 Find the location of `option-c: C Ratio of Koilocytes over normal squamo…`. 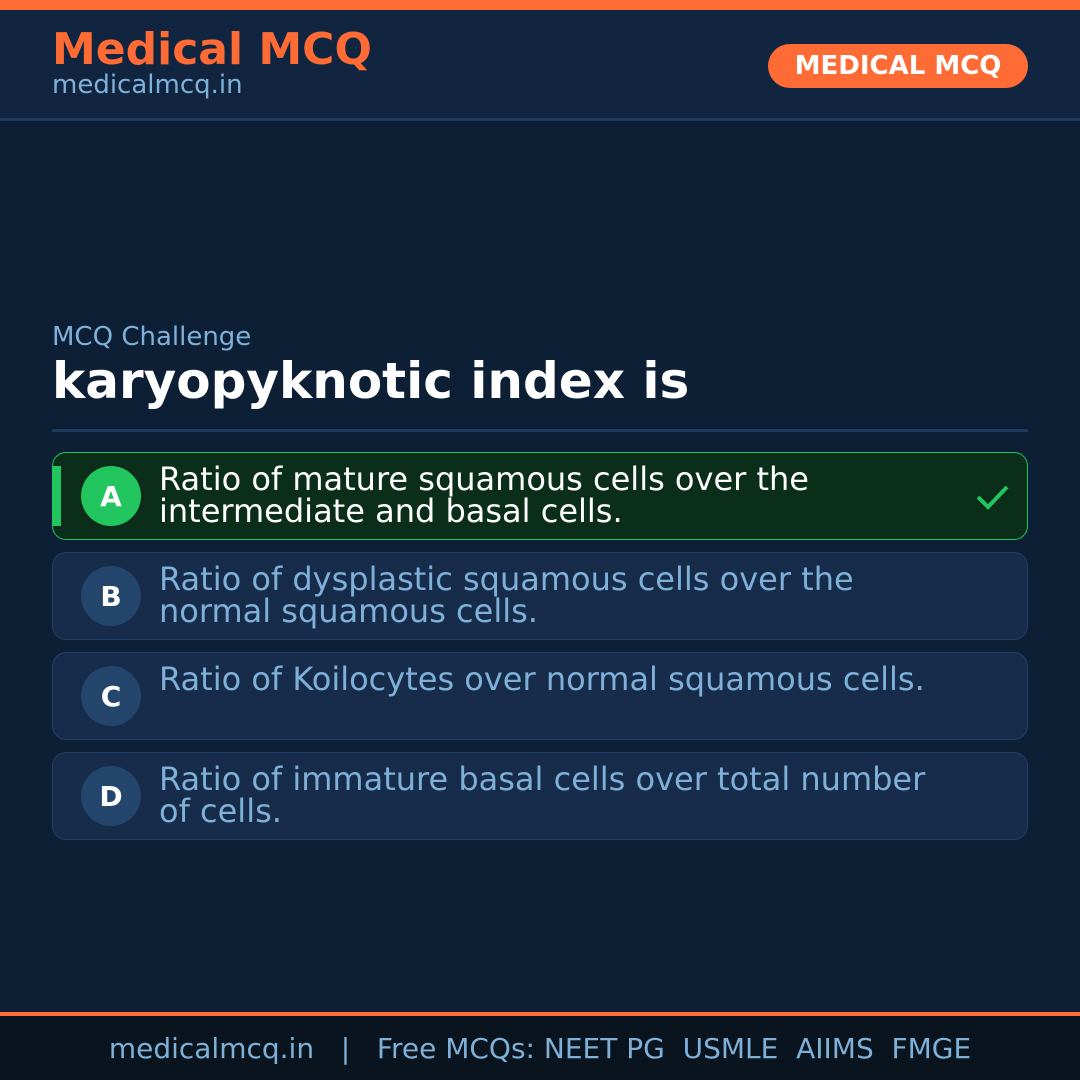

option-c: C Ratio of Koilocytes over normal squamo… is located at coordinates (540, 696).